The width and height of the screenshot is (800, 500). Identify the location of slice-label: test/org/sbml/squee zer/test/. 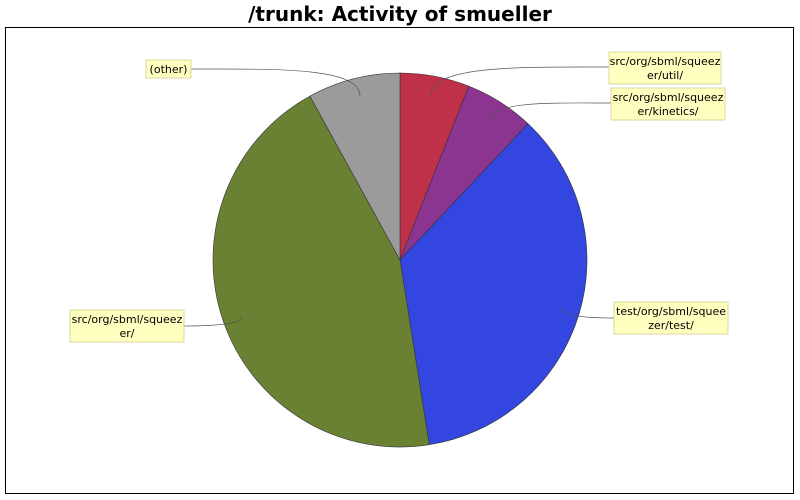
(671, 318).